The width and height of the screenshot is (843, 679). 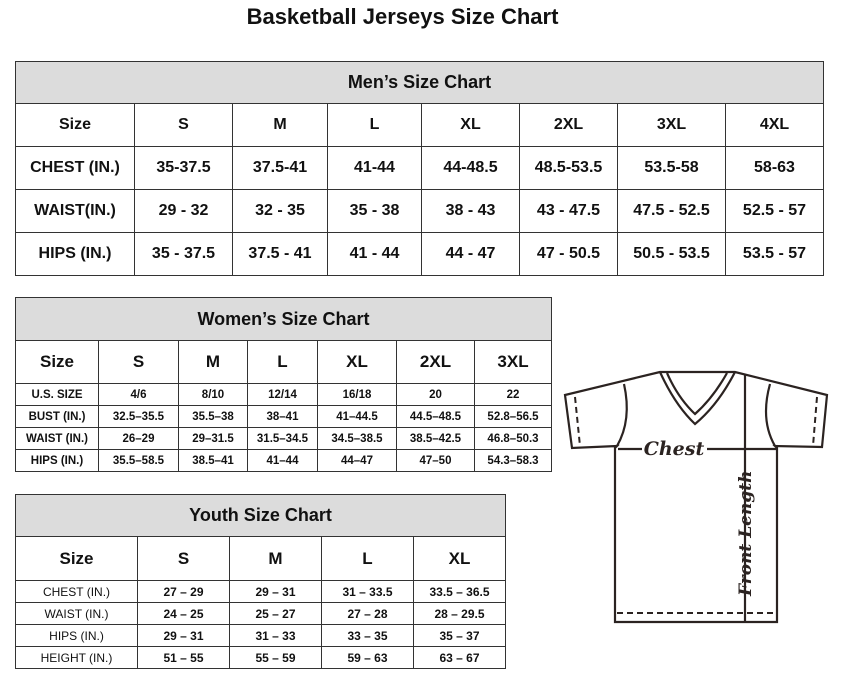 I want to click on table-cell: 32 - 35, so click(x=280, y=211).